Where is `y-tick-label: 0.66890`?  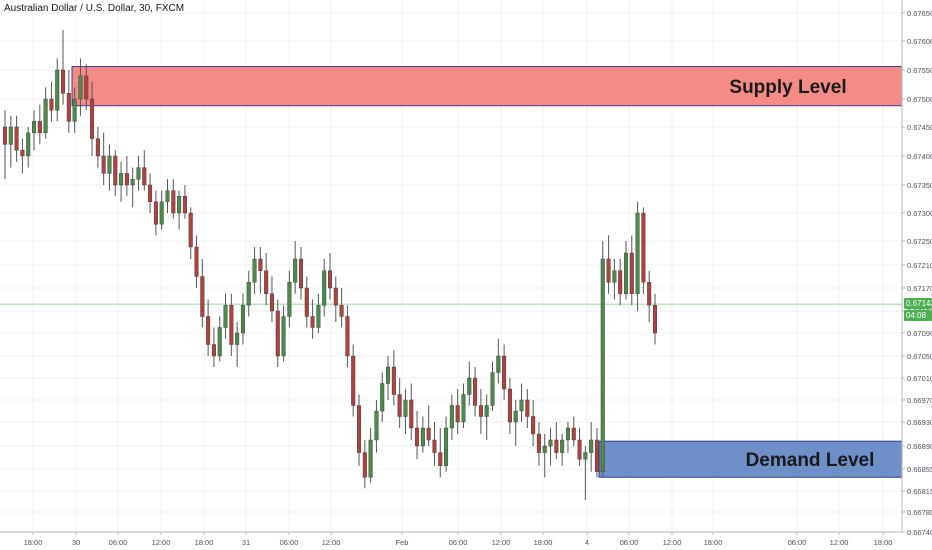 y-tick-label: 0.66890 is located at coordinates (919, 446).